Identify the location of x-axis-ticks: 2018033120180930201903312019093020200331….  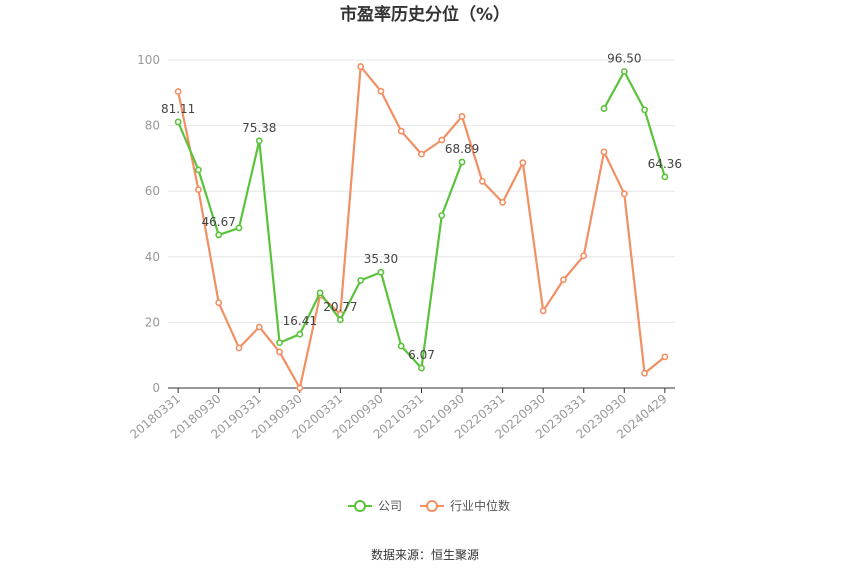
(398, 415).